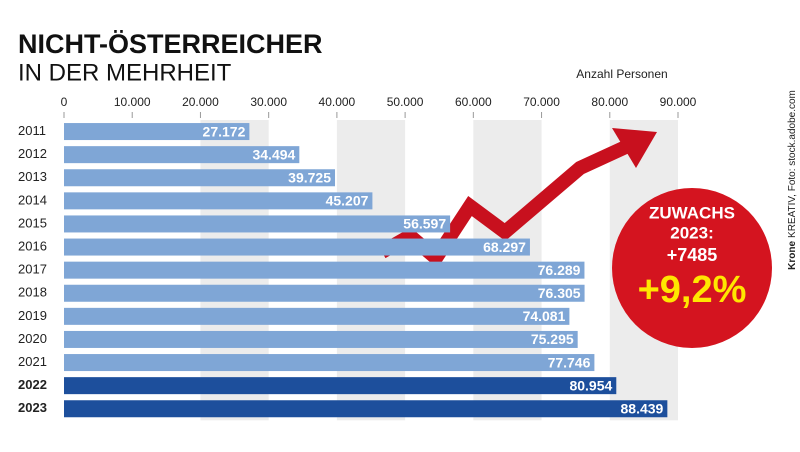 This screenshot has width=800, height=452. What do you see at coordinates (32, 407) in the screenshot?
I see `y-tick-label: 2023` at bounding box center [32, 407].